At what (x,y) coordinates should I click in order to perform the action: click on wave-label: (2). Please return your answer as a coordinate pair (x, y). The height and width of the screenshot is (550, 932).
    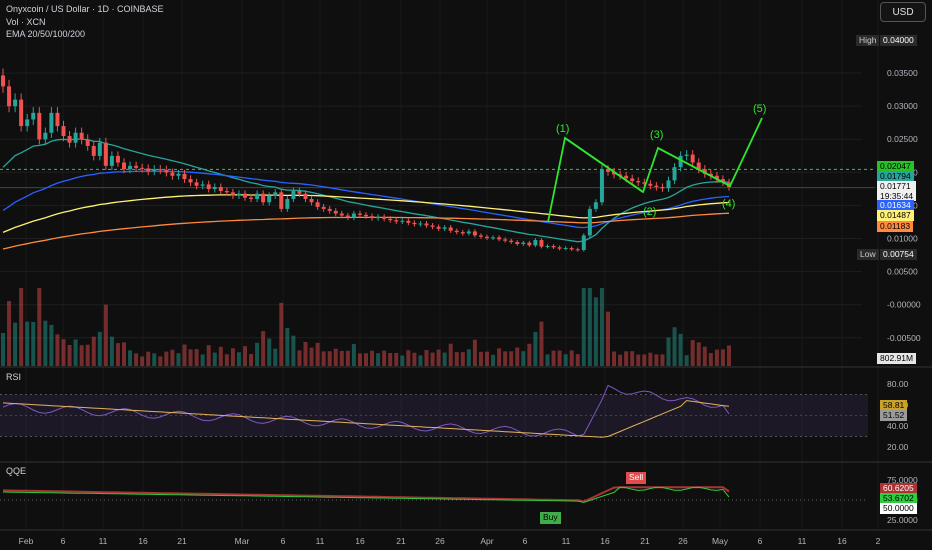
    Looking at the image, I should click on (649, 212).